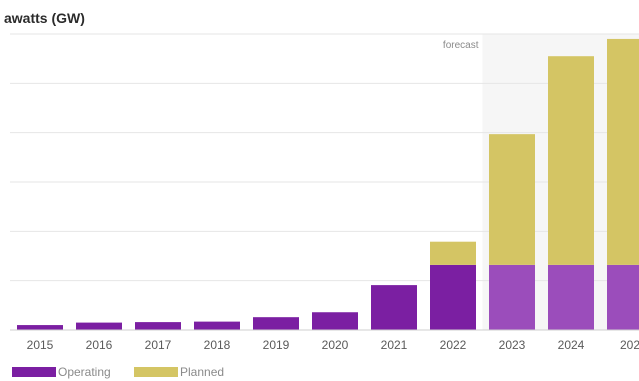 Image resolution: width=639 pixels, height=381 pixels. I want to click on x-tick-label: 2022, so click(453, 345).